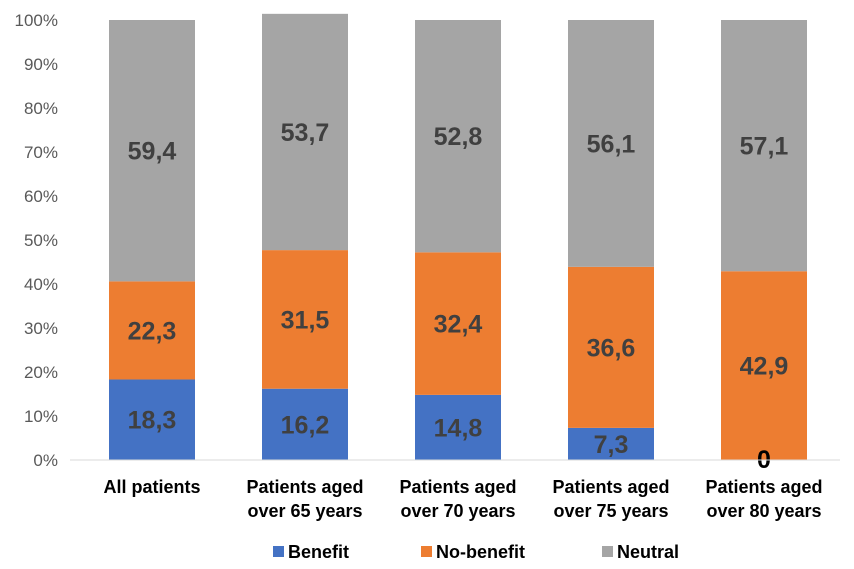 This screenshot has height=569, width=854. I want to click on data-label: 7,3, so click(611, 445).